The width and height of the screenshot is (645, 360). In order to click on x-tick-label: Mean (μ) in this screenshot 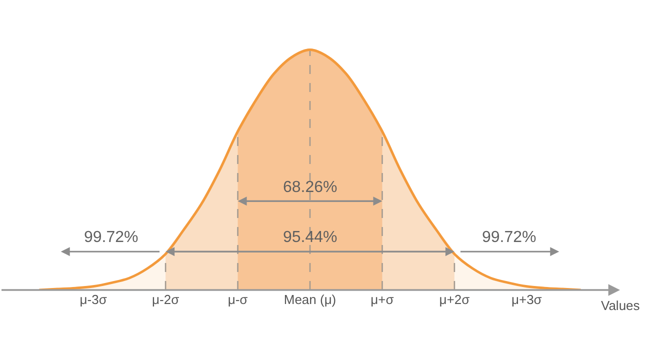, I will do `click(310, 299)`.